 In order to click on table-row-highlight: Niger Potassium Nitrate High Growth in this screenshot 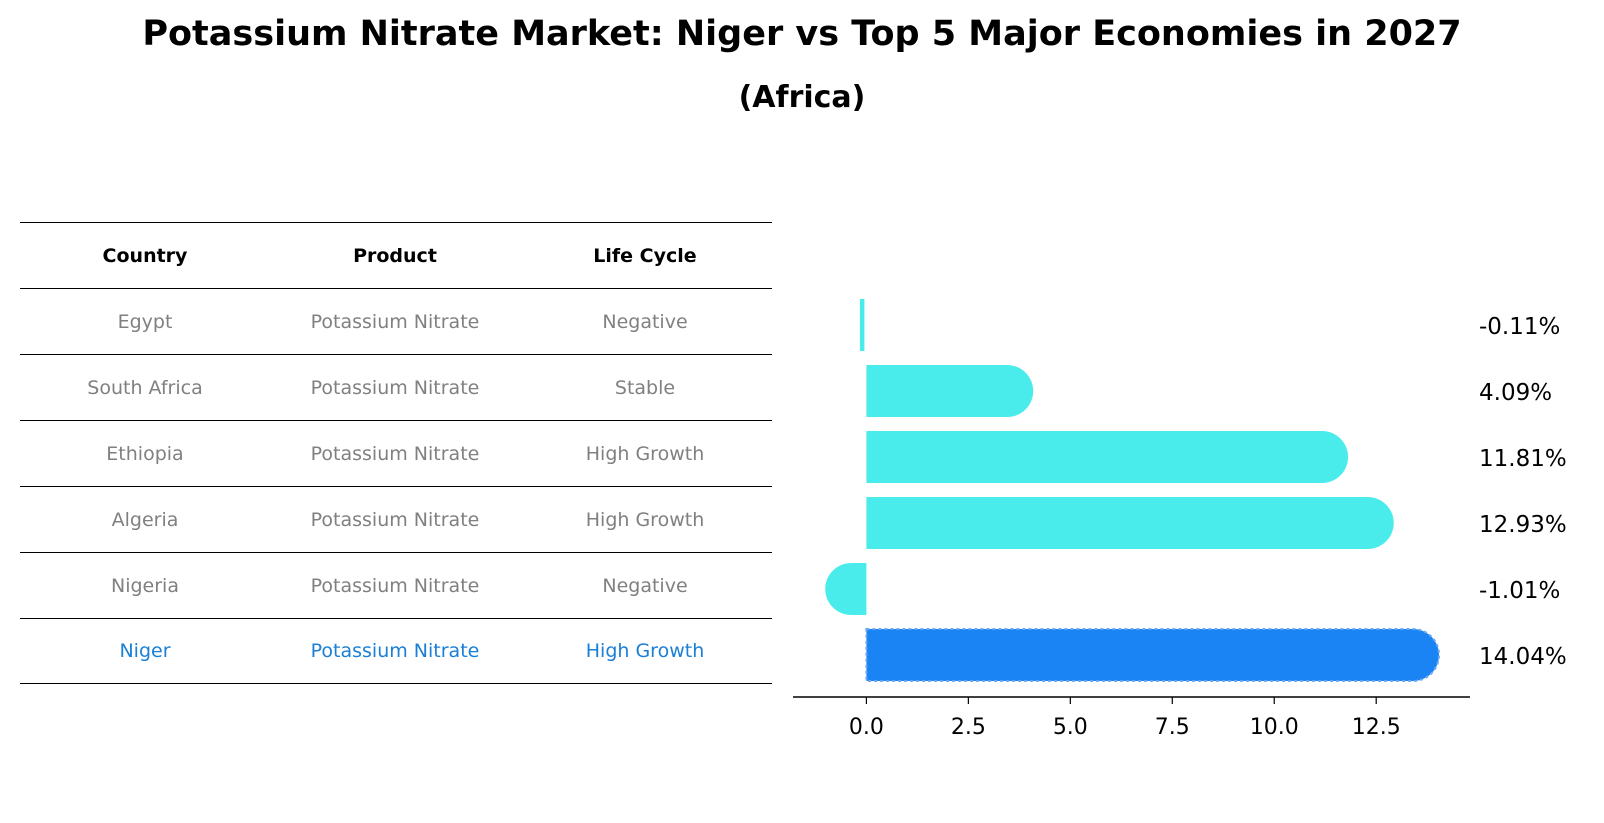, I will do `click(396, 651)`.